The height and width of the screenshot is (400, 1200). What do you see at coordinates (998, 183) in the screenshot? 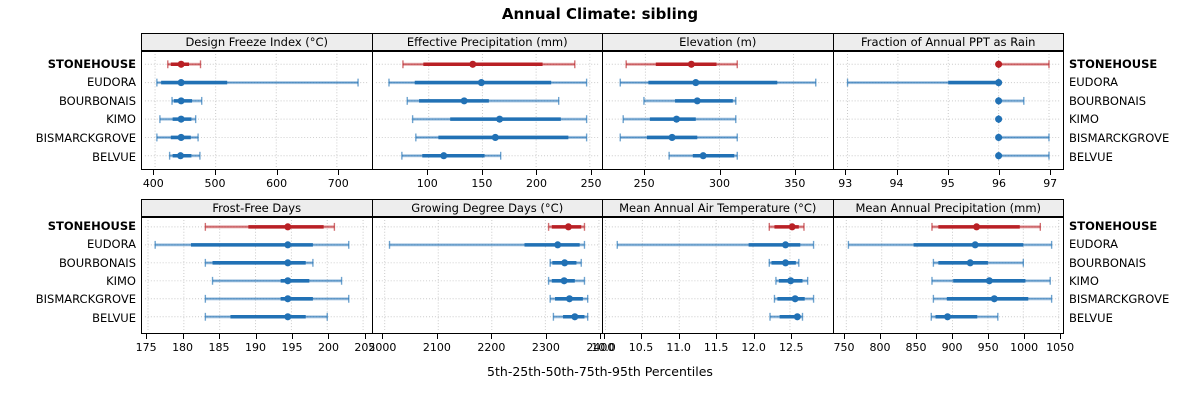
I see `axis-tick-label: 96` at bounding box center [998, 183].